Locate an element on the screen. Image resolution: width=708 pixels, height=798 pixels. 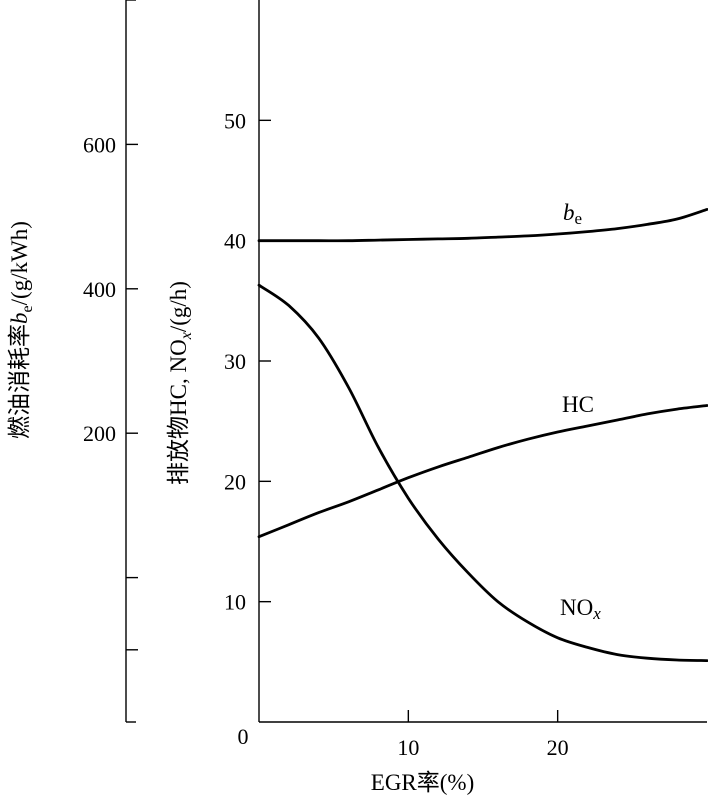
y-axis-right-tick-label: 10 is located at coordinates (235, 602).